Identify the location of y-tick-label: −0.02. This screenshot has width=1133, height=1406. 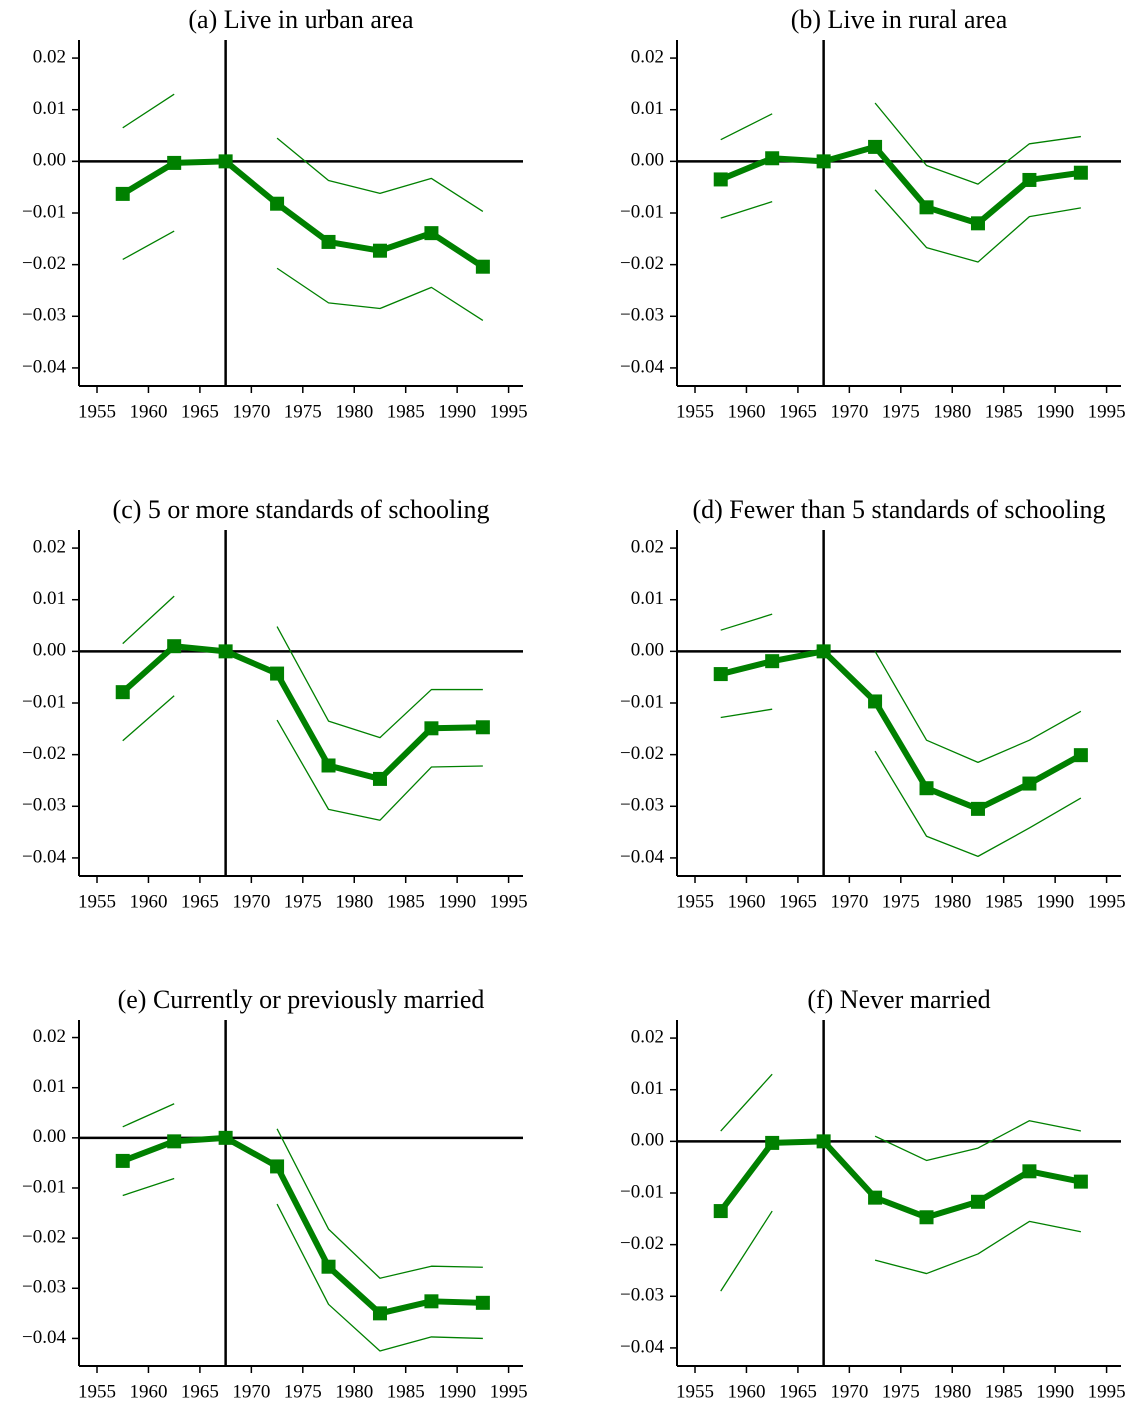
(642, 753).